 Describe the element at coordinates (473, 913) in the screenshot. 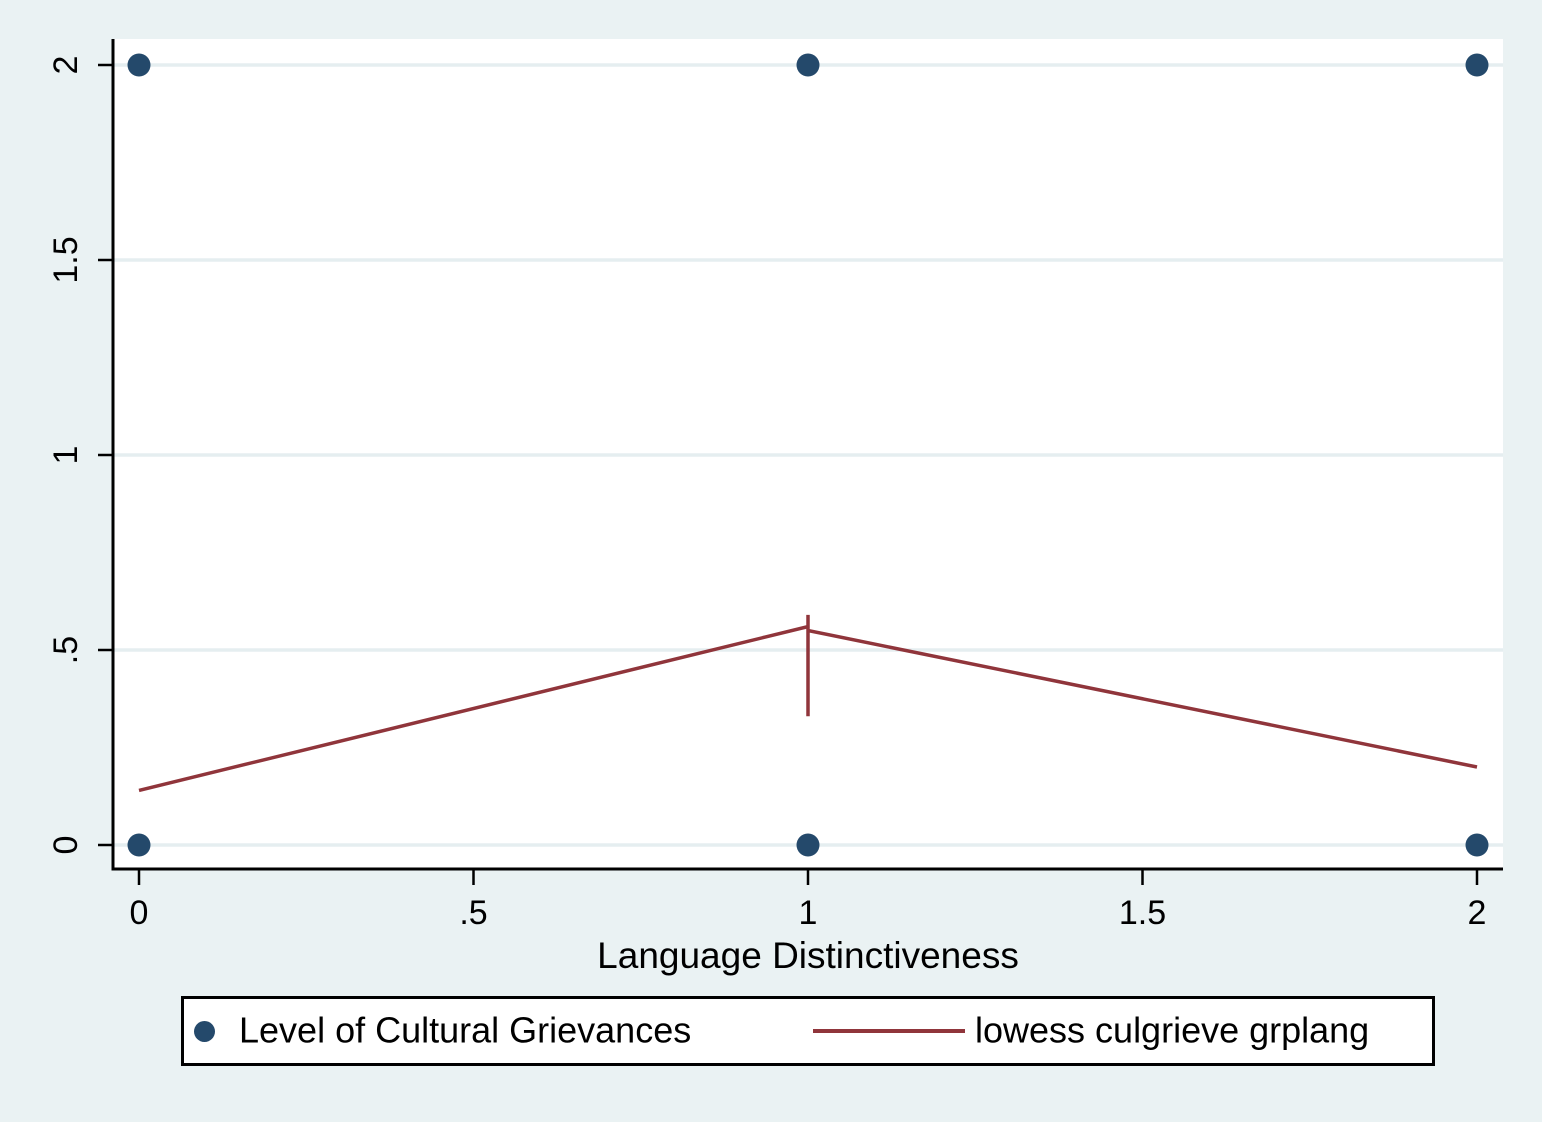

I see `x-tick-label: .5` at that location.